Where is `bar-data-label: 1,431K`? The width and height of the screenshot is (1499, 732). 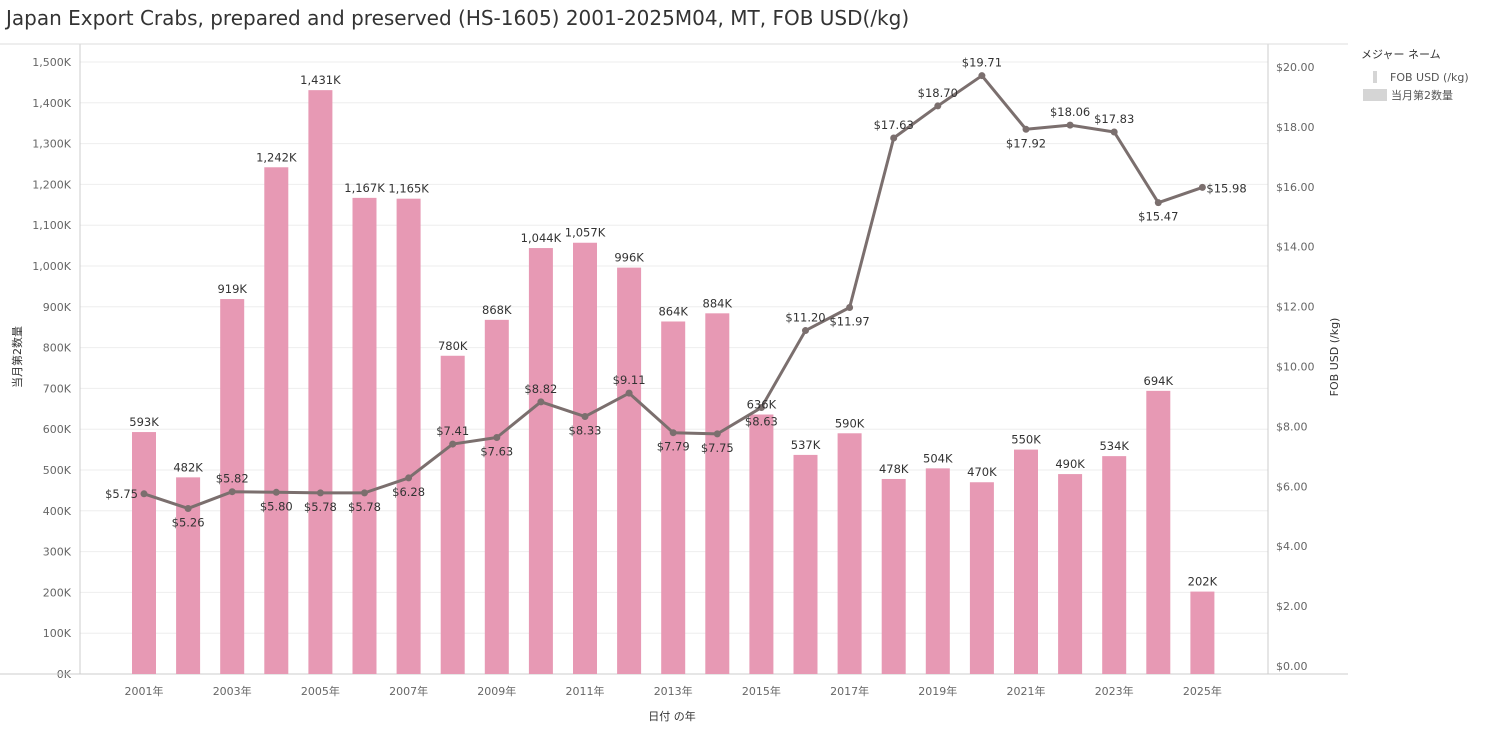 bar-data-label: 1,431K is located at coordinates (320, 80).